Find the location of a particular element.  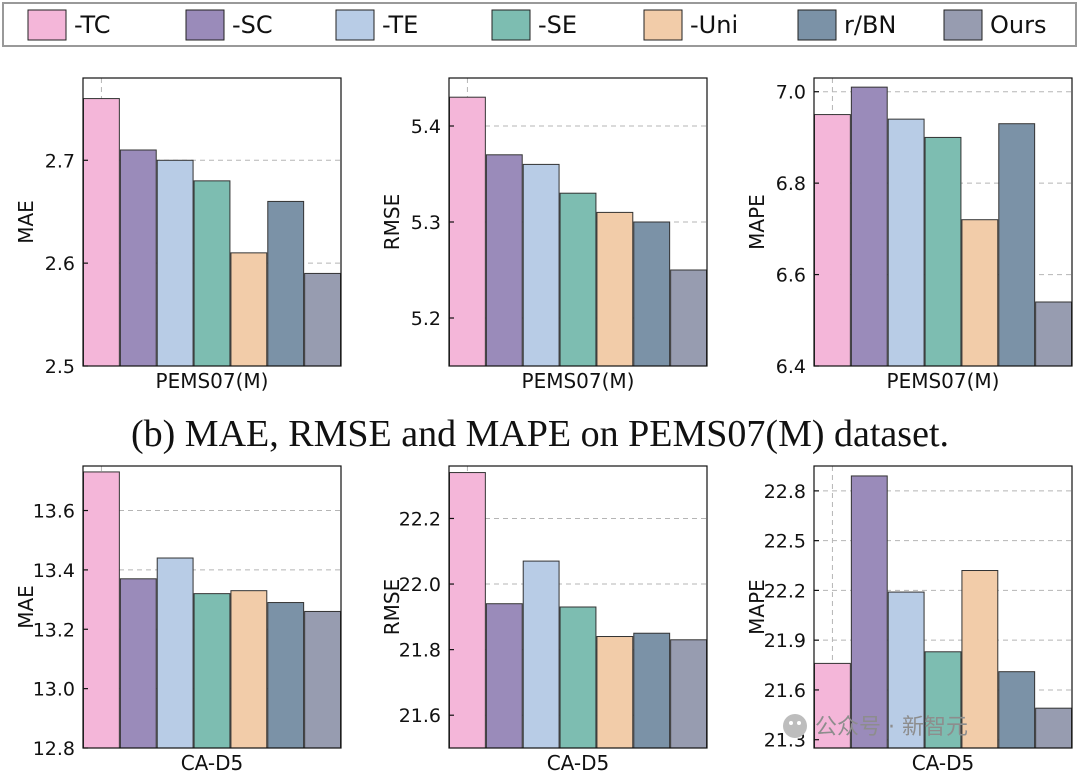

y-tick-label: 13.4 is located at coordinates (54, 571).